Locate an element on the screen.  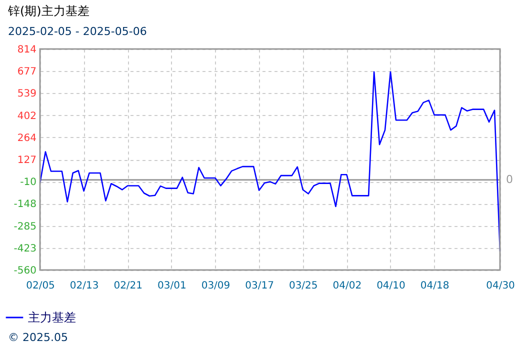
y-tick-label: -10 is located at coordinates (28, 182).